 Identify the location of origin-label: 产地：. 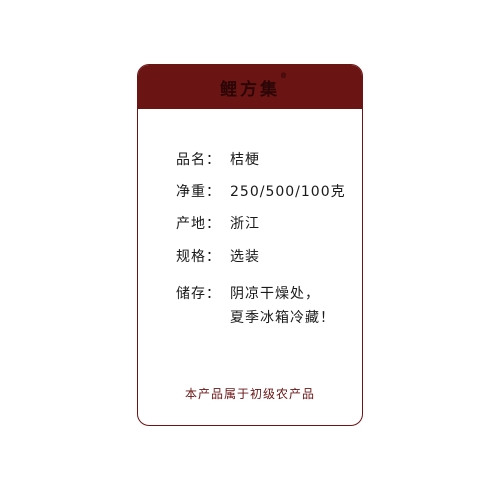
(198, 224).